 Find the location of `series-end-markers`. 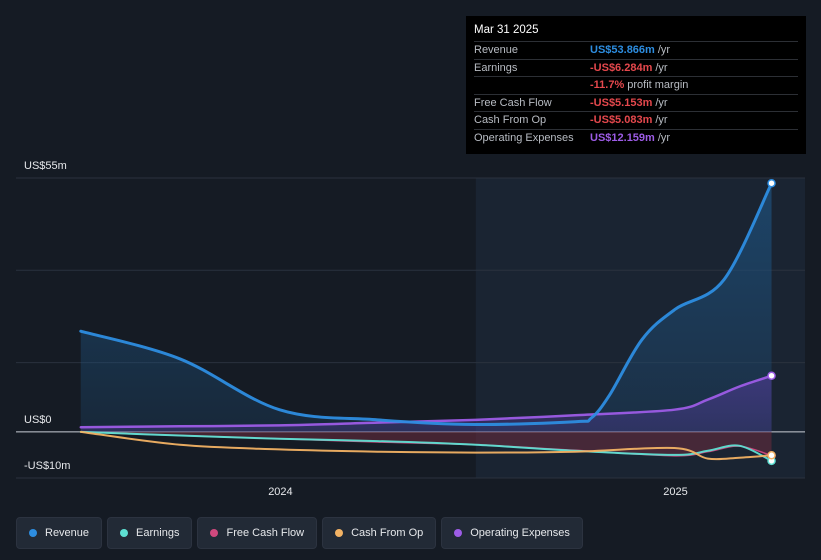

series-end-markers is located at coordinates (771, 322).